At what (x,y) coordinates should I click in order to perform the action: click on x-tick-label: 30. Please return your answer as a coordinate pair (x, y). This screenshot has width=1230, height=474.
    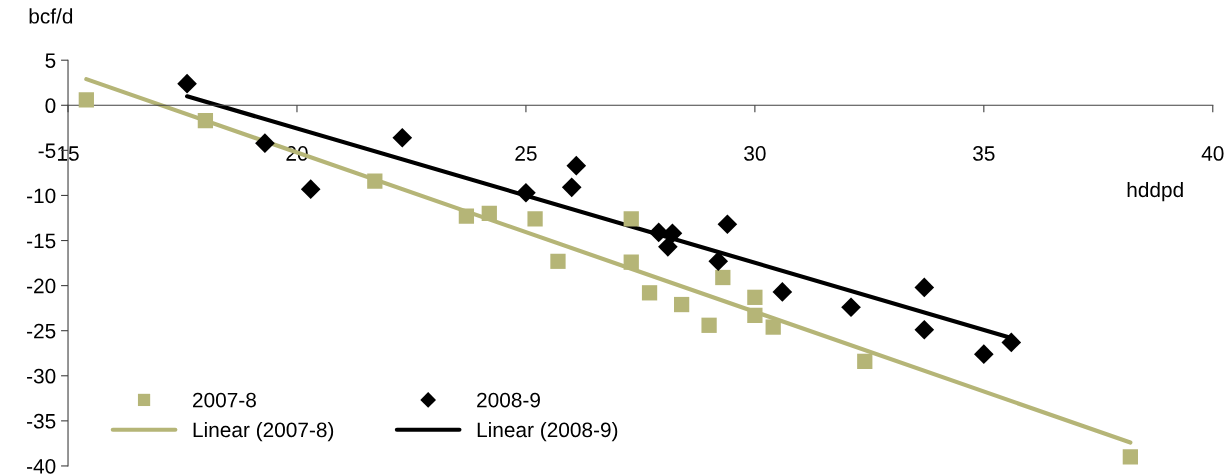
    Looking at the image, I should click on (755, 153).